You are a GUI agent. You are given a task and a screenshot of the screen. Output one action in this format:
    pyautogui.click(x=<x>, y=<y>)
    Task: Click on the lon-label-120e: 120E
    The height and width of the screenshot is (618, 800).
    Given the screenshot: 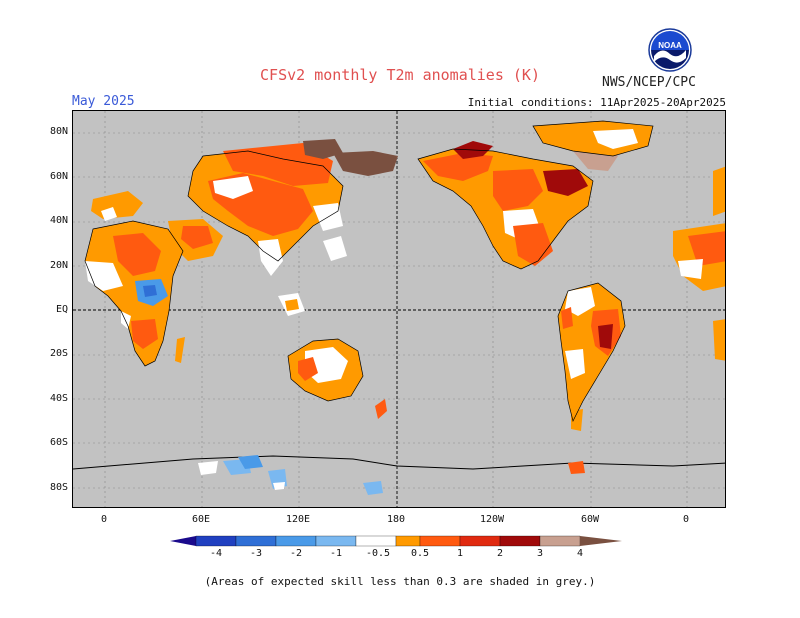 What is the action you would take?
    pyautogui.click(x=298, y=519)
    